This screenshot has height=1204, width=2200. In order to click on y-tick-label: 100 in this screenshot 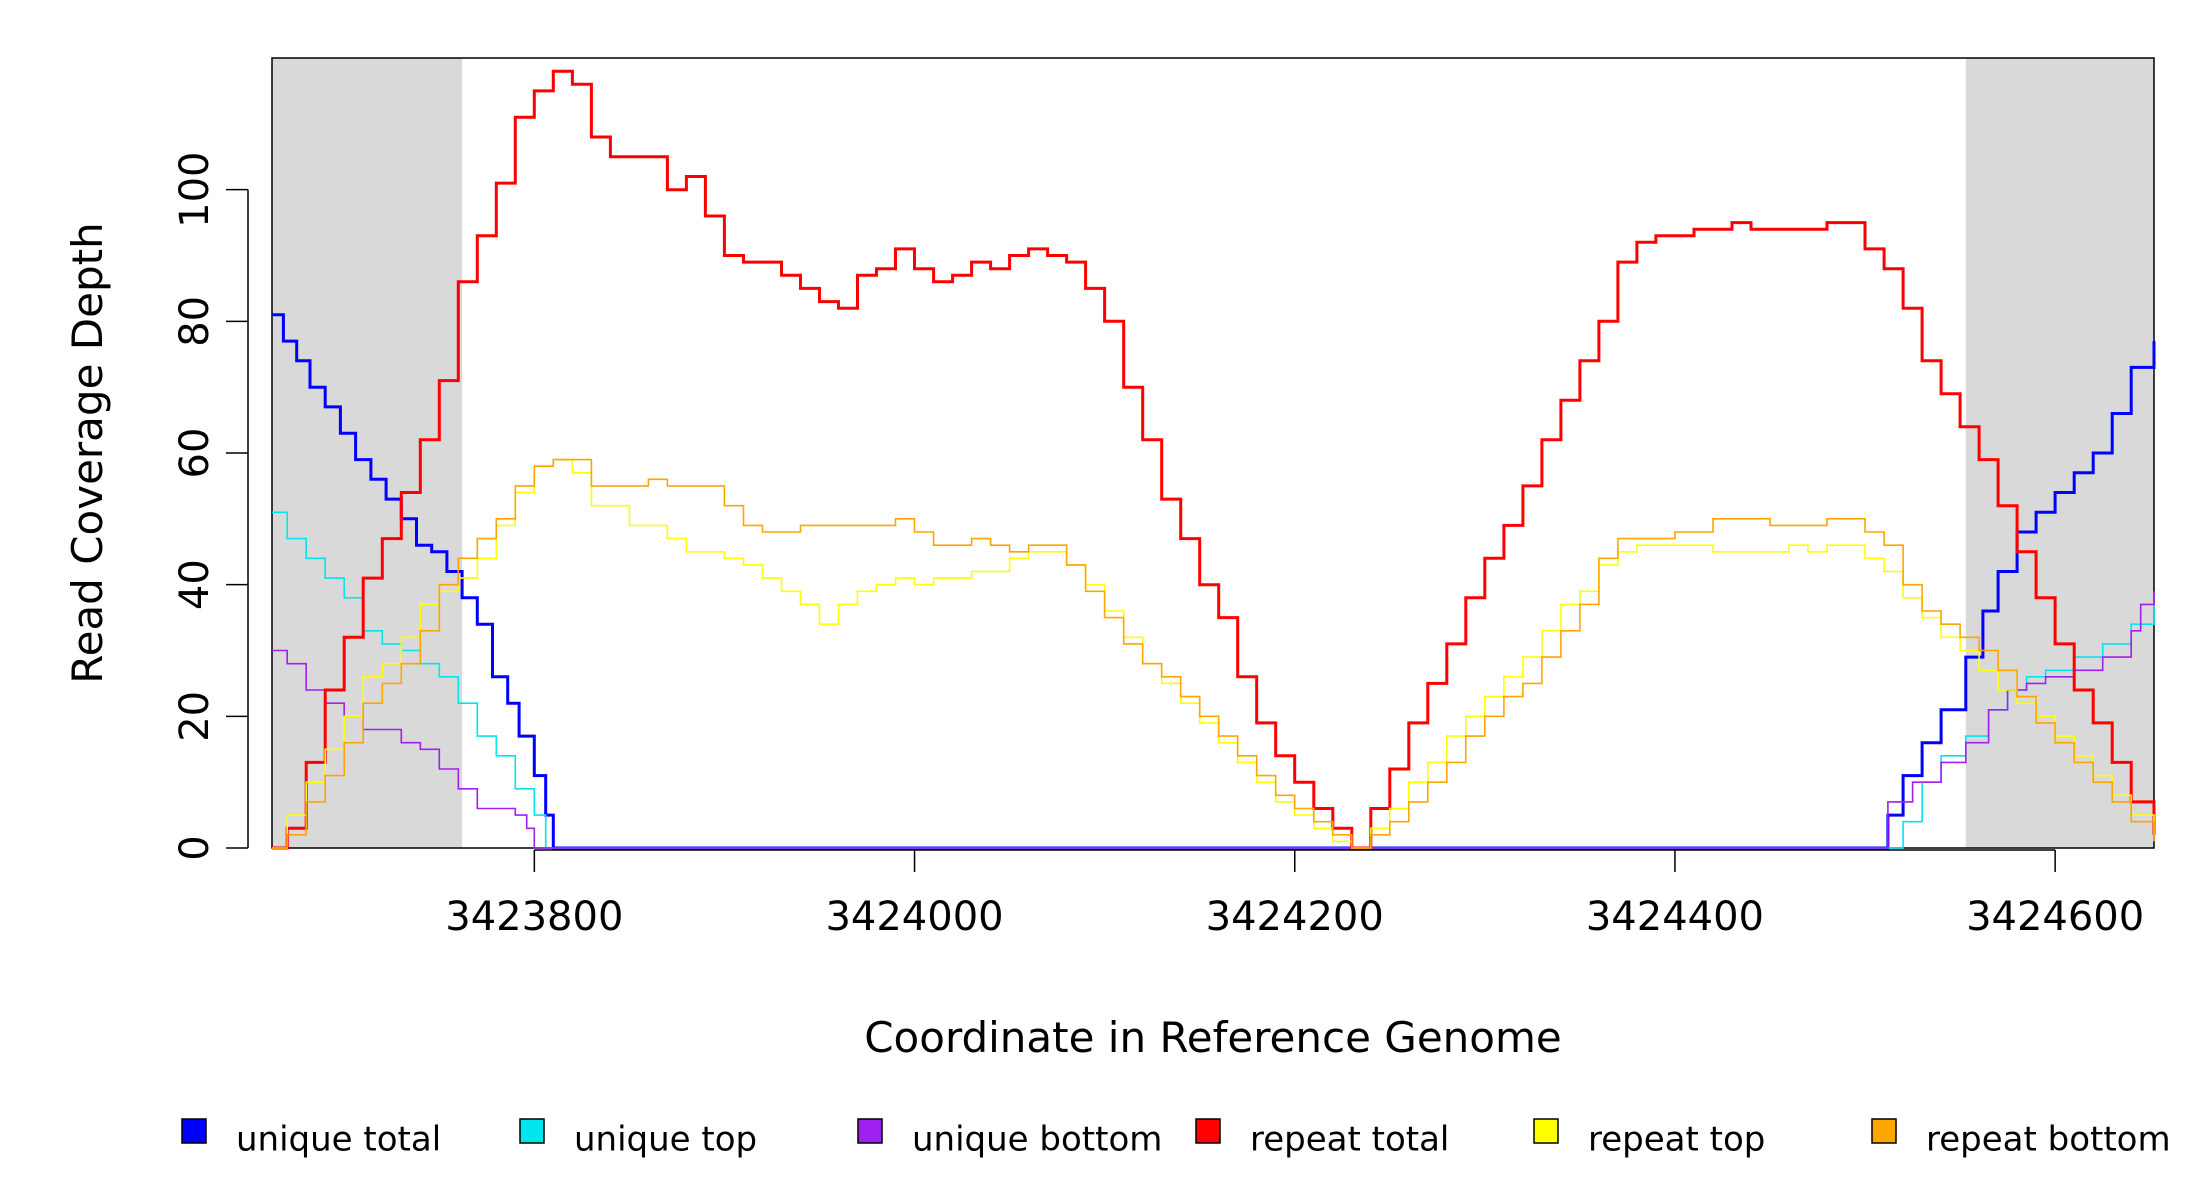, I will do `click(195, 189)`.